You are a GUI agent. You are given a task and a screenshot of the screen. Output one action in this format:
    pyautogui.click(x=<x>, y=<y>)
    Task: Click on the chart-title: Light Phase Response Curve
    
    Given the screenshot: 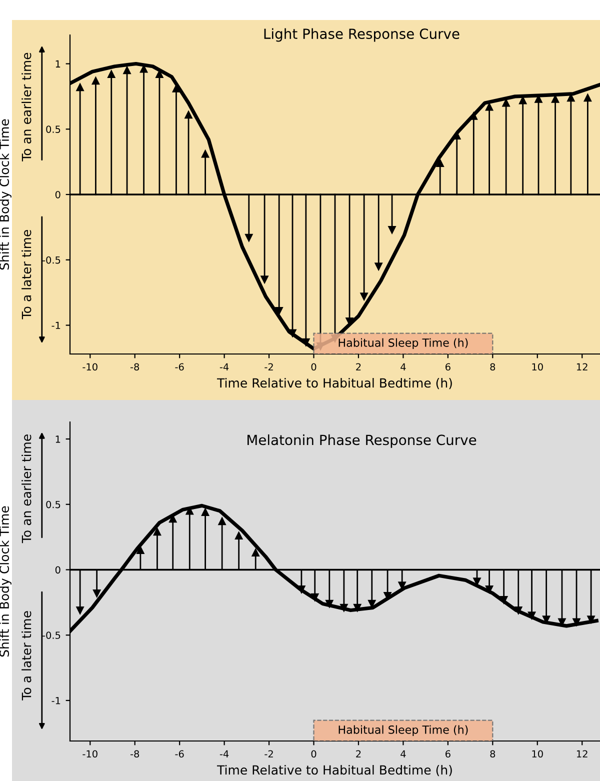 What is the action you would take?
    pyautogui.click(x=362, y=35)
    